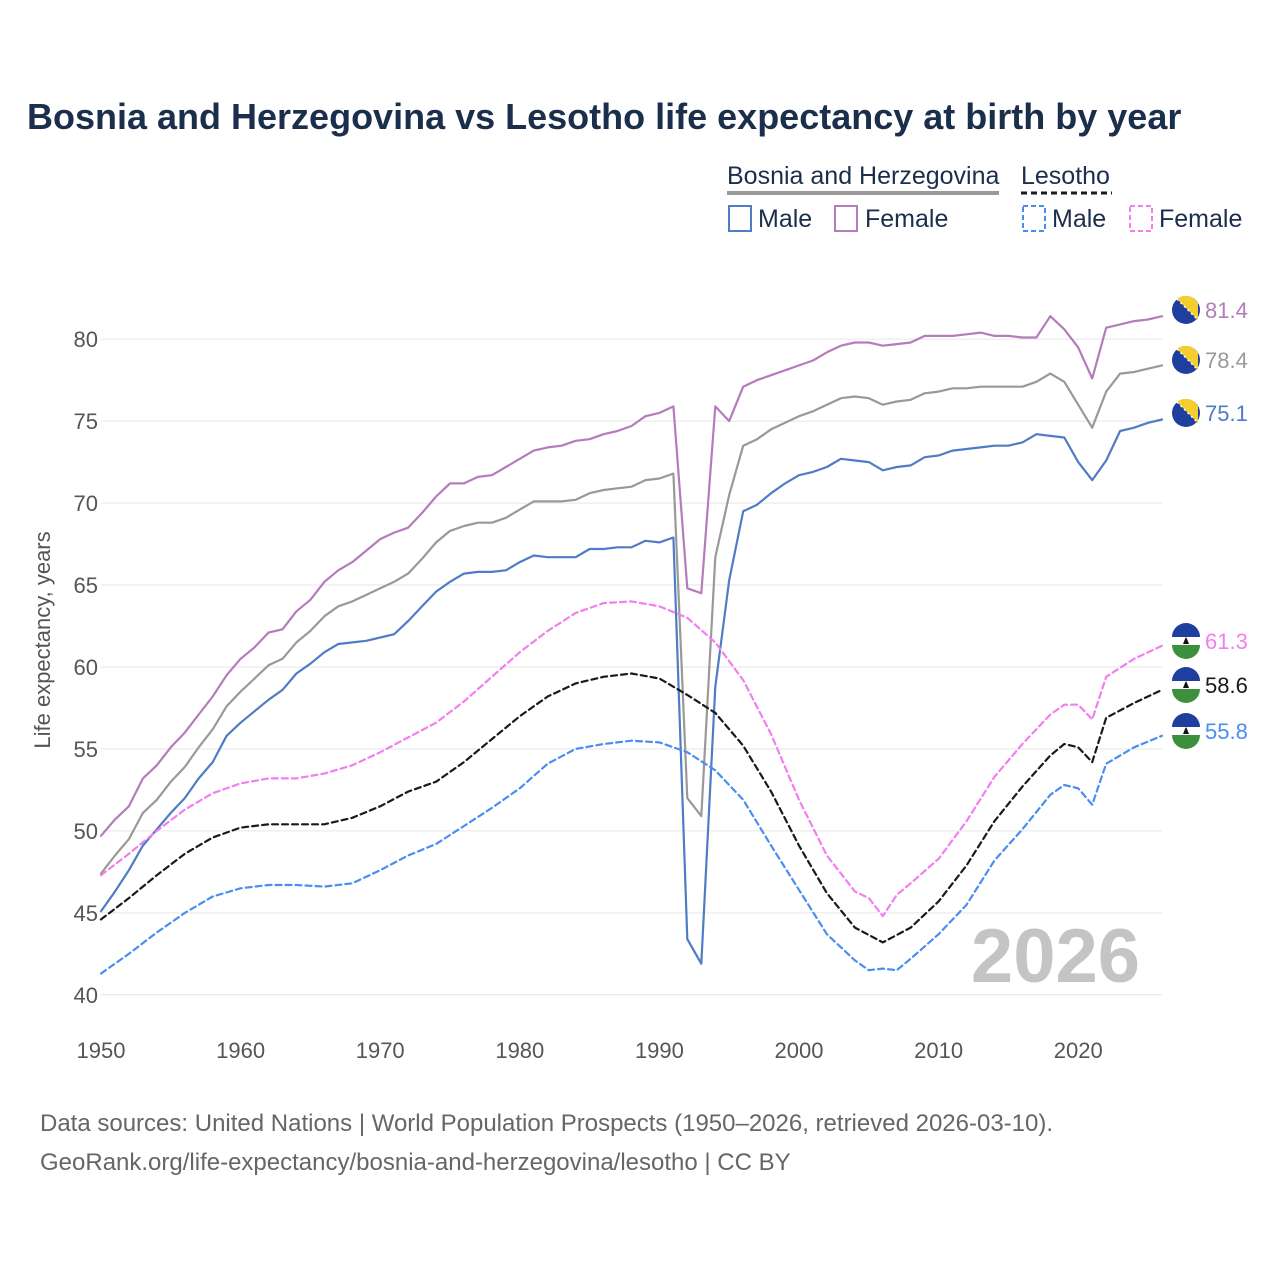 The height and width of the screenshot is (1280, 1280). Describe the element at coordinates (86, 503) in the screenshot. I see `y-tick-label-70: 70` at that location.